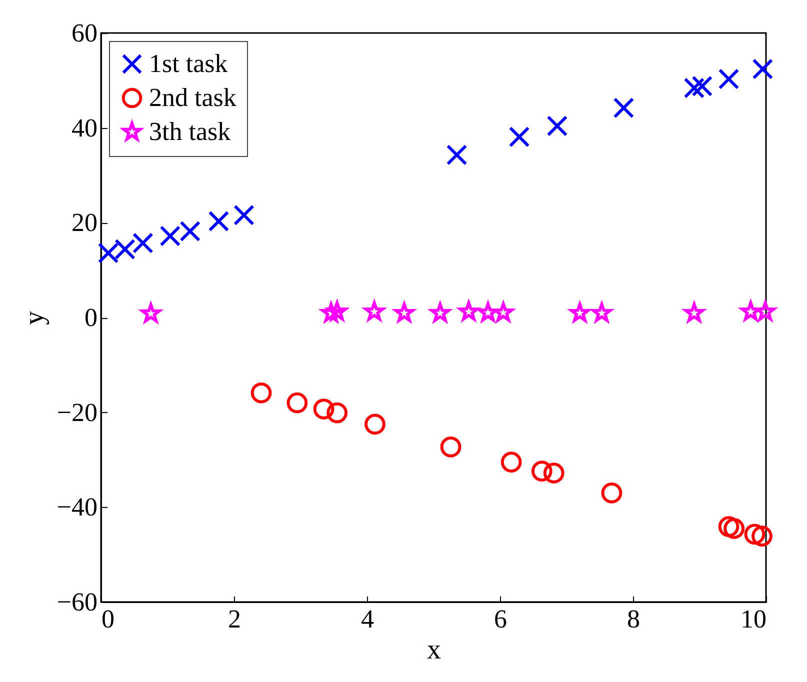  Describe the element at coordinates (77, 412) in the screenshot. I see `y-tick-label: −20` at that location.